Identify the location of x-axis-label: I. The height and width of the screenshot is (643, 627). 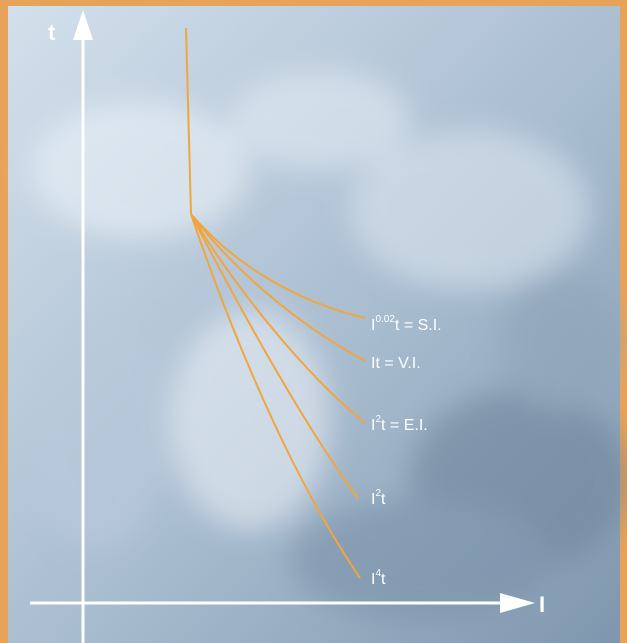
(542, 604).